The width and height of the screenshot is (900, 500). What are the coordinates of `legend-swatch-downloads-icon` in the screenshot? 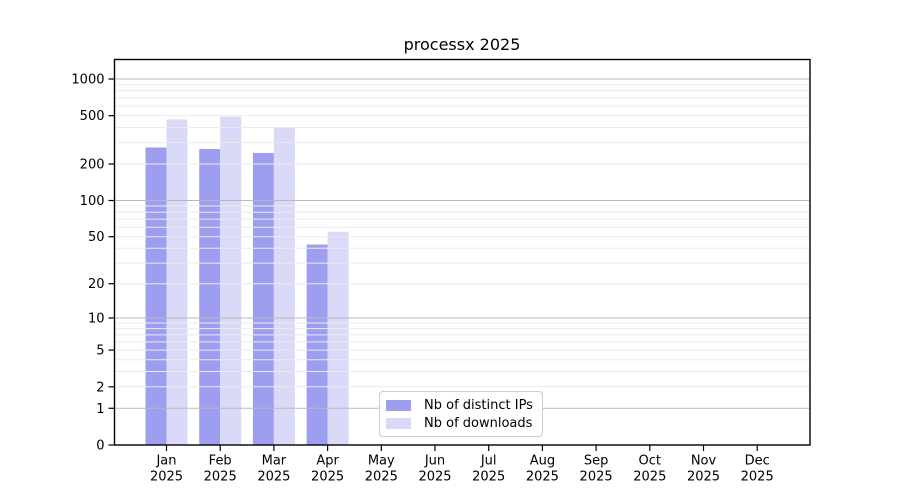 It's located at (398, 423).